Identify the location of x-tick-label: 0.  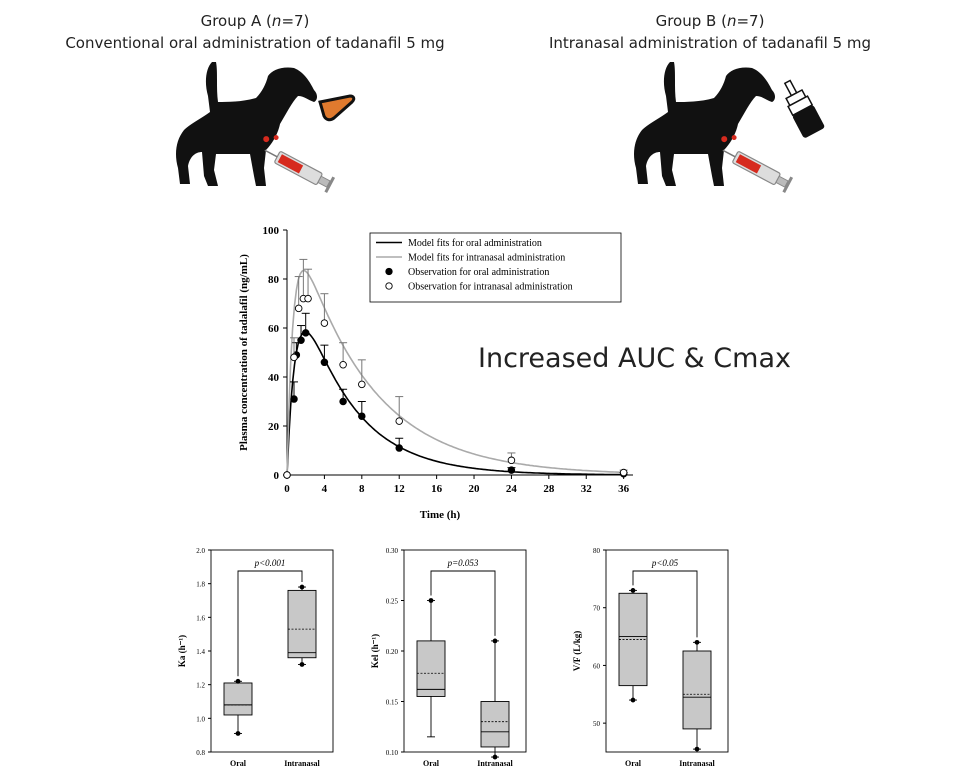
(287, 489).